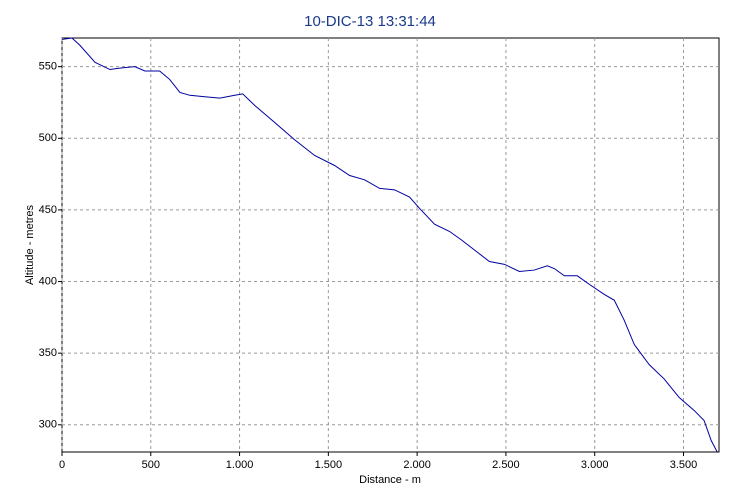 This screenshot has height=501, width=740. I want to click on y-tick-label: 550, so click(48, 67).